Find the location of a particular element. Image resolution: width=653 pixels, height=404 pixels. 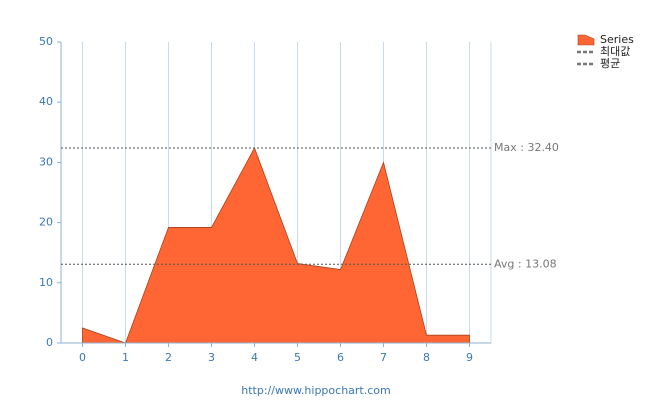

y-tick-label: 40 is located at coordinates (46, 101).